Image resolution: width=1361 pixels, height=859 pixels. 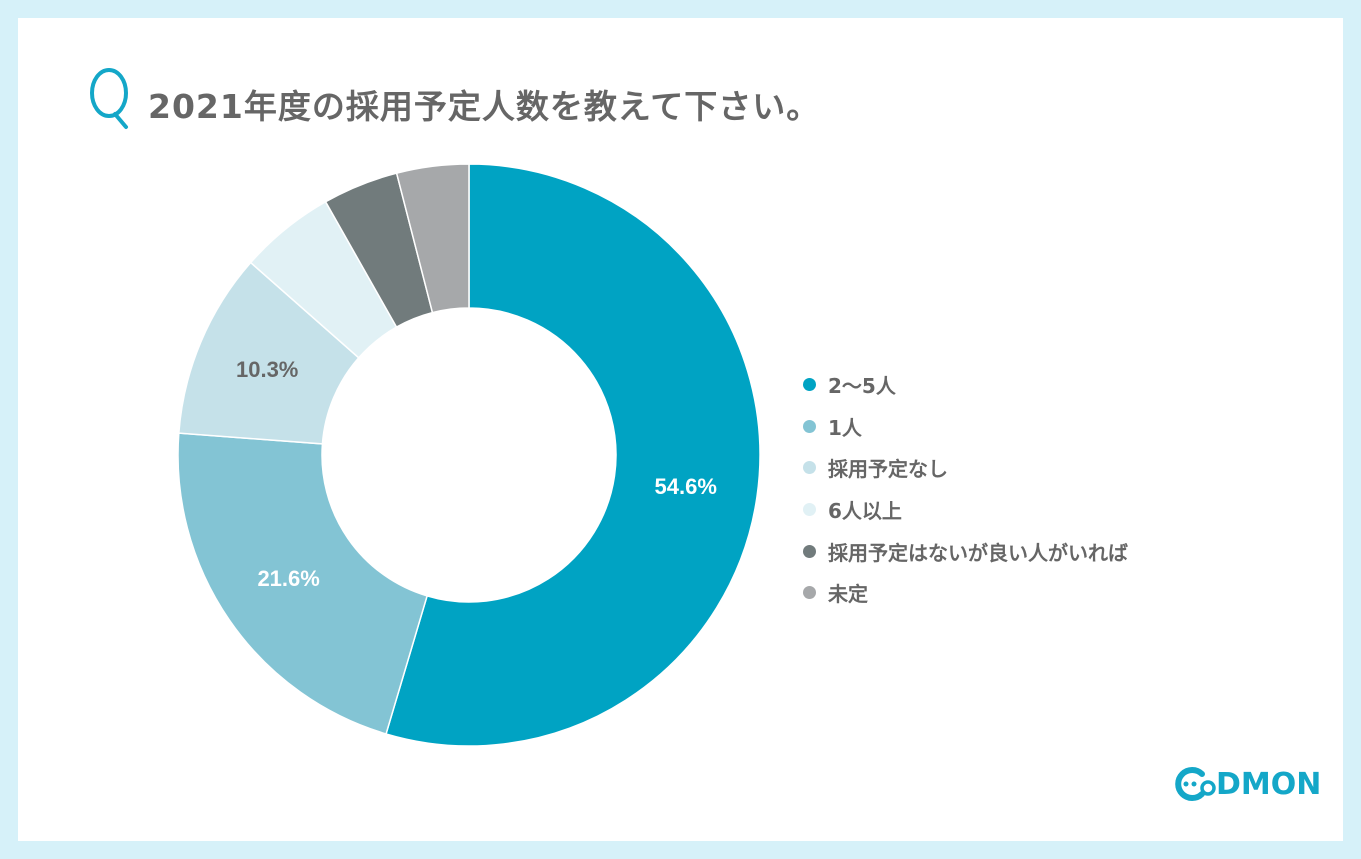 What do you see at coordinates (965, 468) in the screenshot?
I see `legend-item: 採用予定なし` at bounding box center [965, 468].